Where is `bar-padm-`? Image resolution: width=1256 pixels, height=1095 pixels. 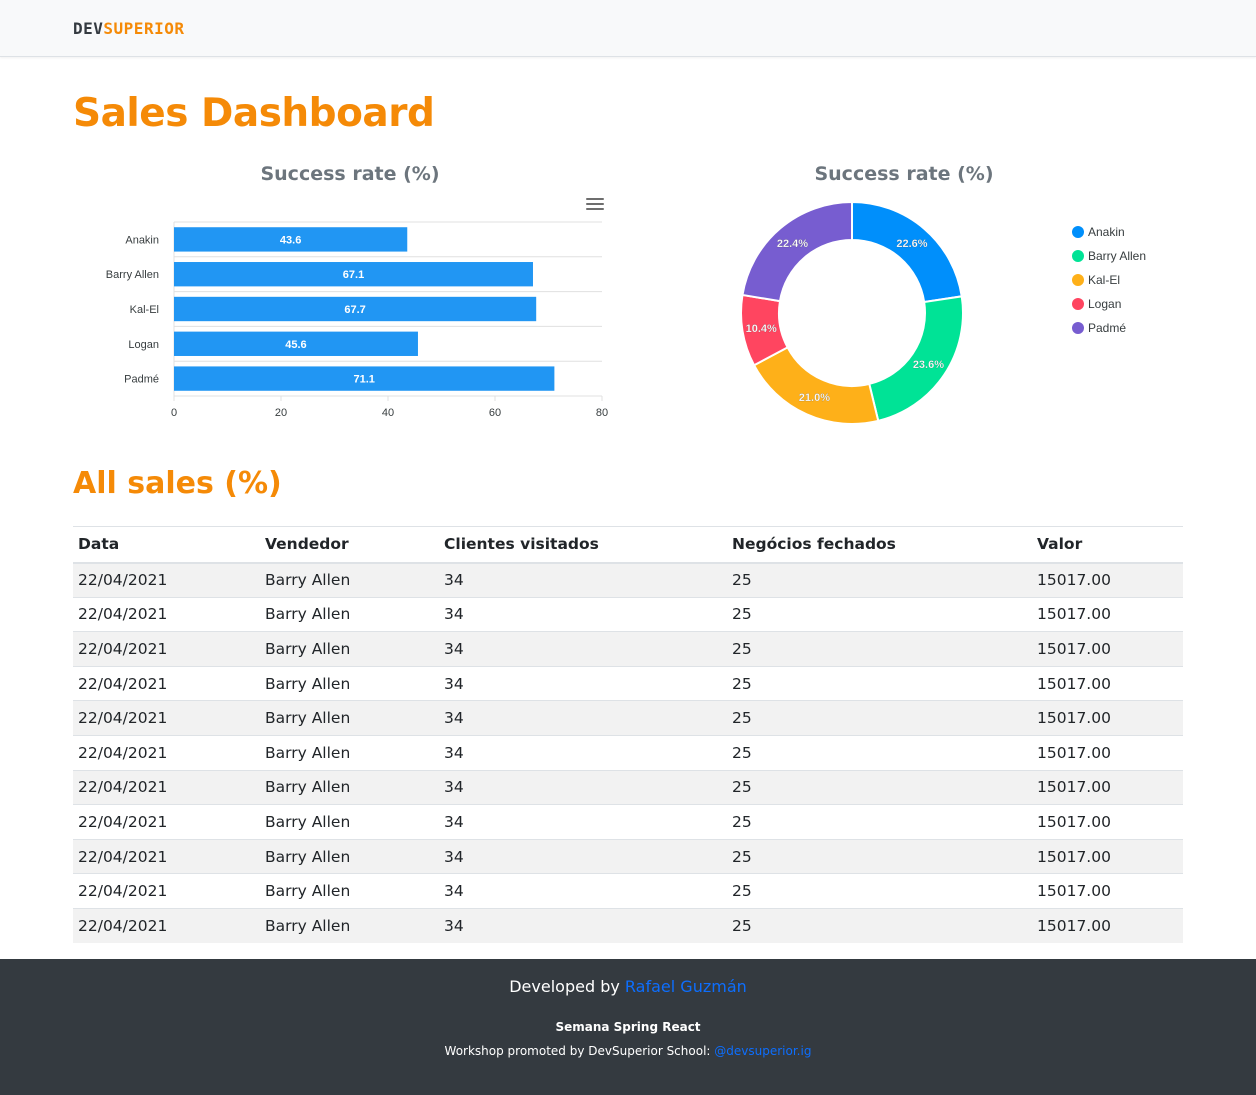
bar-padm- is located at coordinates (364, 378).